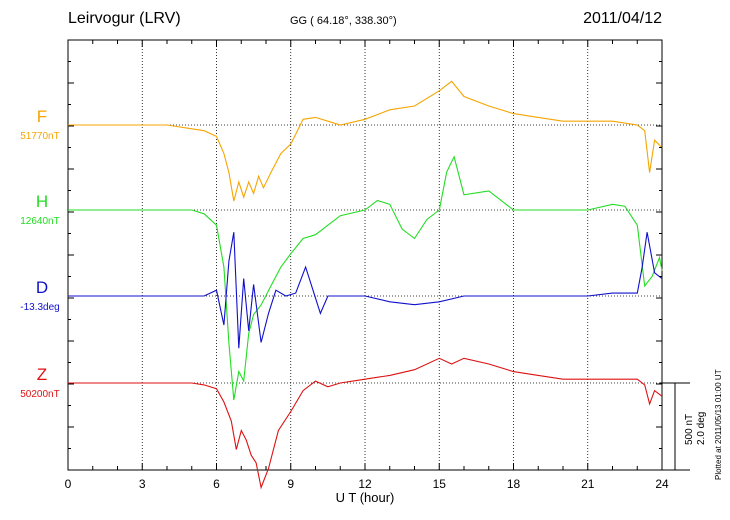 The width and height of the screenshot is (730, 520). I want to click on scale-deg-label: 2.0 deg, so click(701, 428).